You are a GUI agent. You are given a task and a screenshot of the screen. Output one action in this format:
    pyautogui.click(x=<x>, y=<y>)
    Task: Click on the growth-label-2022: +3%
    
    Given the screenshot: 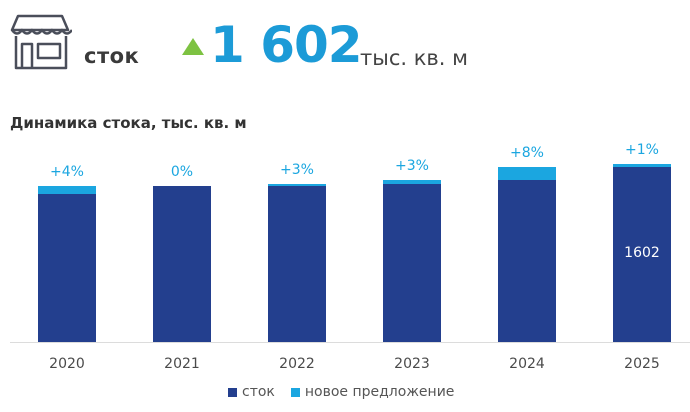 What is the action you would take?
    pyautogui.click(x=297, y=170)
    